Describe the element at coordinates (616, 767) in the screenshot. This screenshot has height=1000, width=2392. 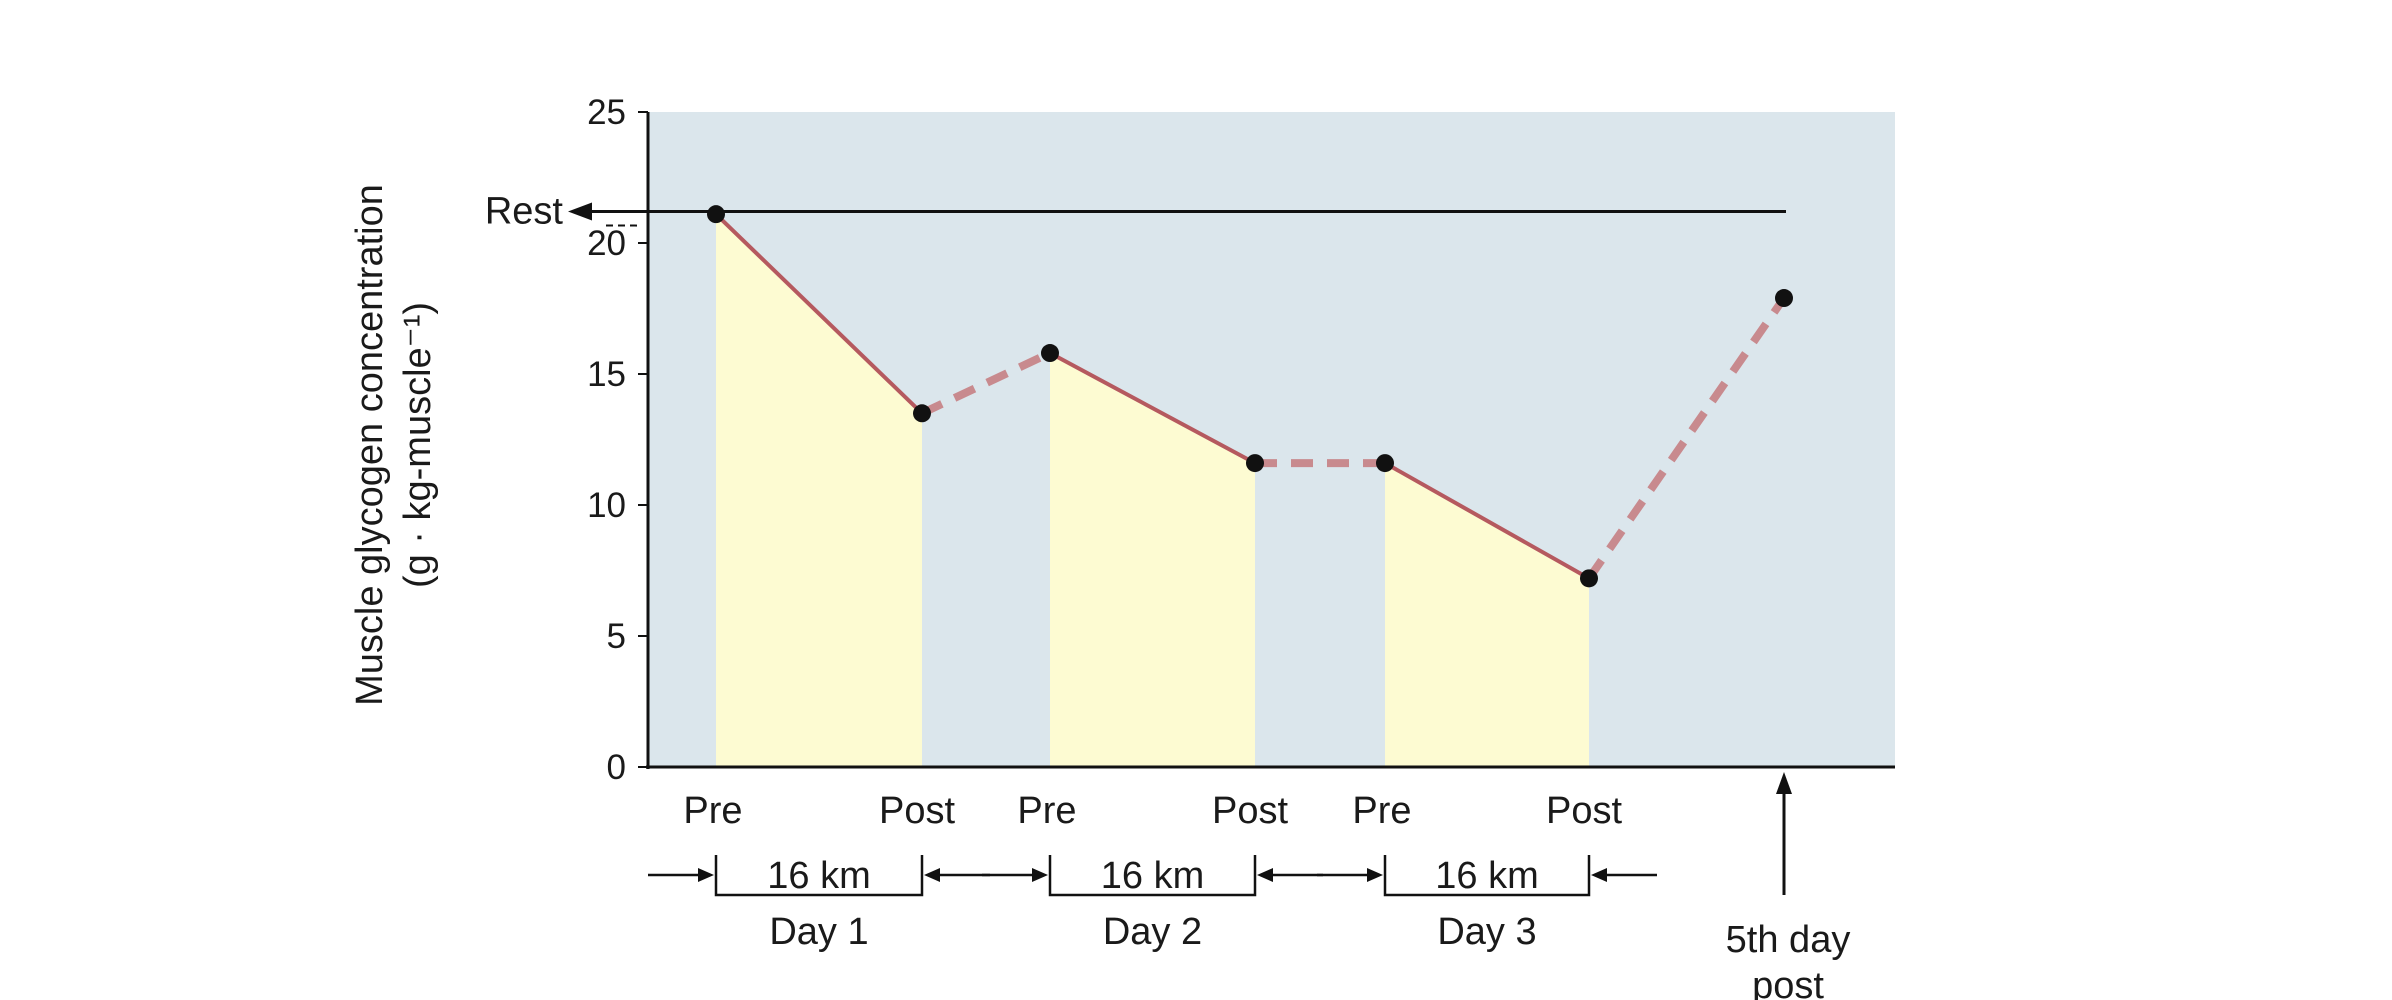
I see `y-tick-label: 0` at that location.